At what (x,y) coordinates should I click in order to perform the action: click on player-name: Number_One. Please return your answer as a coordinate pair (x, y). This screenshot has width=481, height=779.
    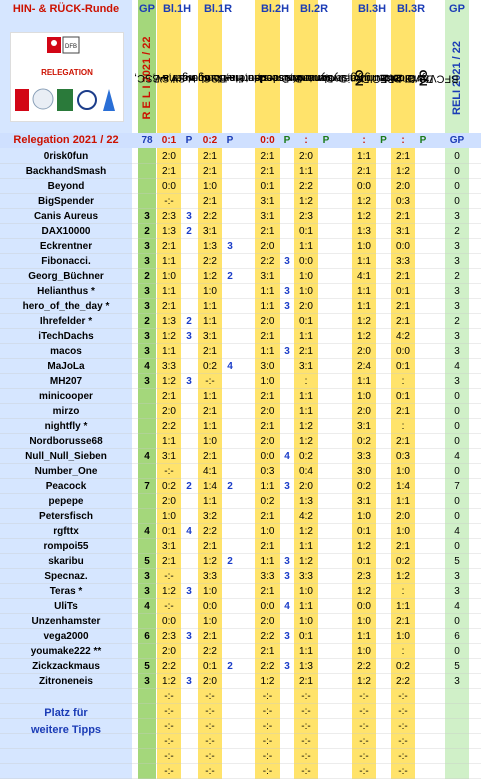
    Looking at the image, I should click on (66, 471).